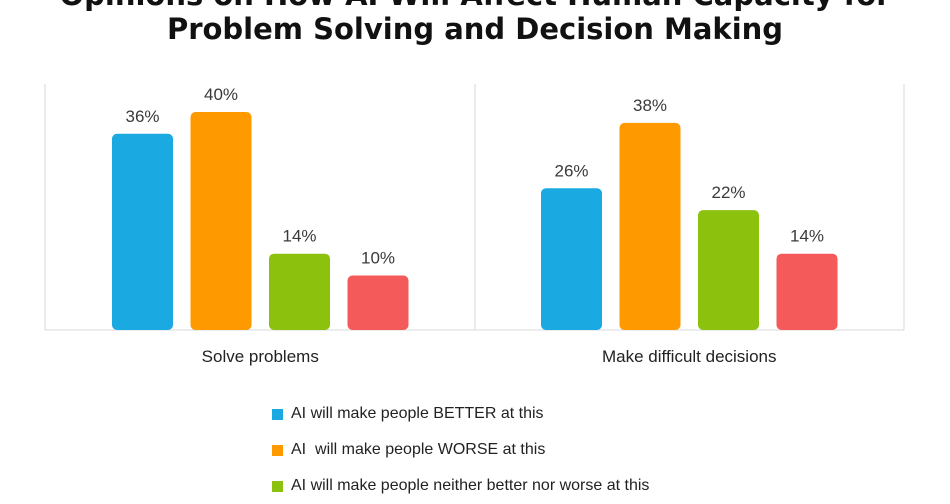  What do you see at coordinates (418, 449) in the screenshot?
I see `legend-label-1: AI will make people WORSE at this` at bounding box center [418, 449].